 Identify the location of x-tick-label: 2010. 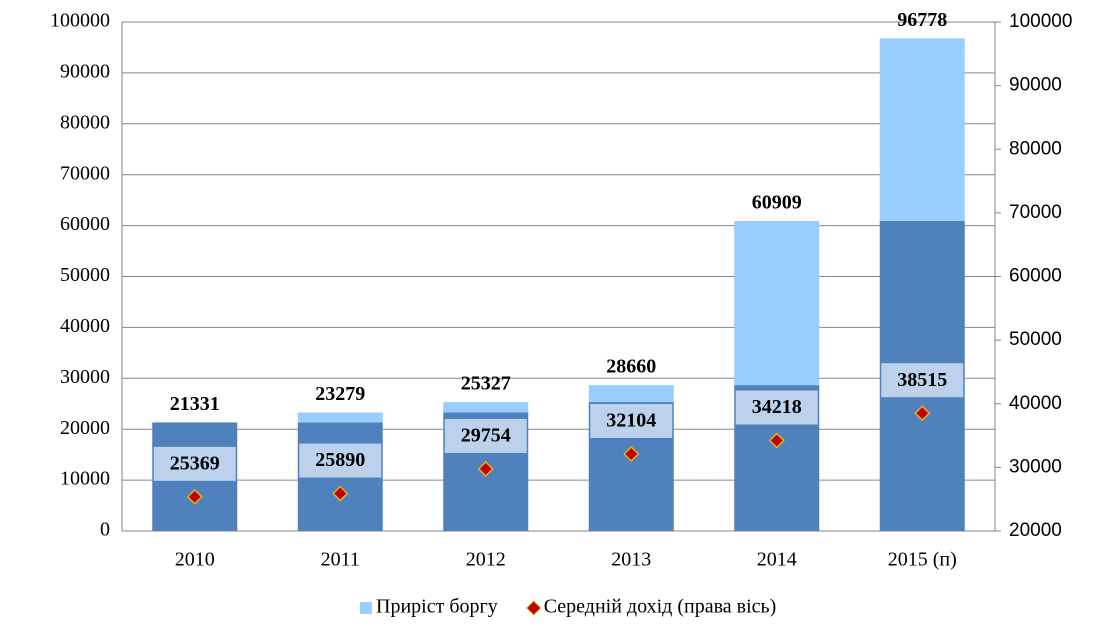
(195, 560).